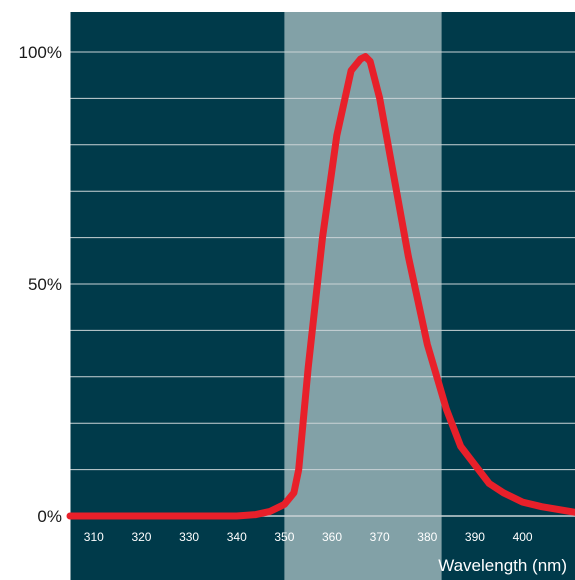 This screenshot has width=575, height=580. Describe the element at coordinates (332, 537) in the screenshot. I see `x-tick-label: 360` at that location.